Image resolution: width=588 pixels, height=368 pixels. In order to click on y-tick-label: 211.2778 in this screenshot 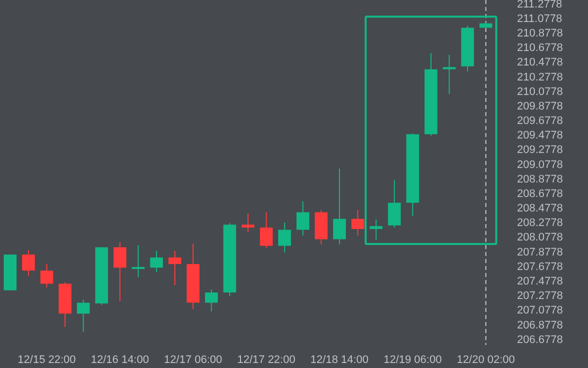, I will do `click(539, 5)`.